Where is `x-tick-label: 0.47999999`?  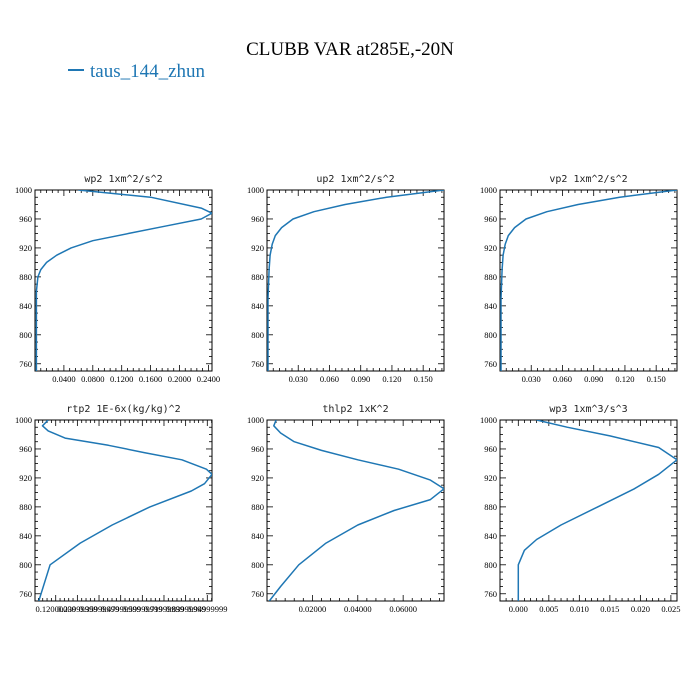
x-tick-label: 0.47999999 is located at coordinates (120, 609).